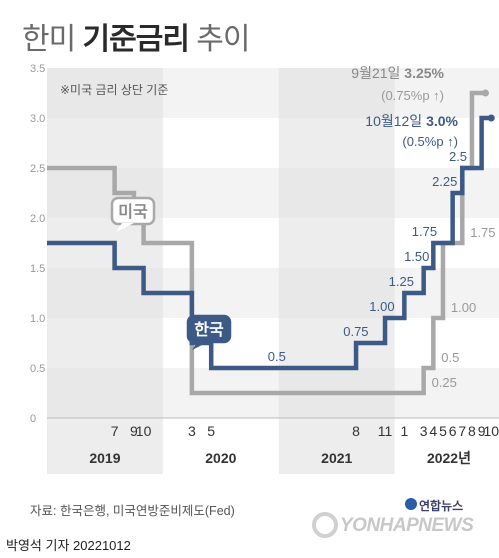 The image size is (499, 558). Describe the element at coordinates (397, 73) in the screenshot. I see `us-callout-value: 9월21일 3.25%` at that location.